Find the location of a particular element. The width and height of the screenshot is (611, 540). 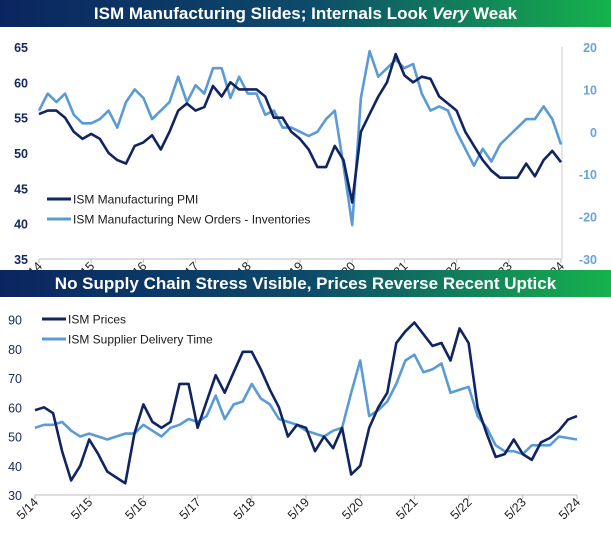

chart1-title-text: ISM Manufacturing Slides; Internals Look is located at coordinates (263, 13).